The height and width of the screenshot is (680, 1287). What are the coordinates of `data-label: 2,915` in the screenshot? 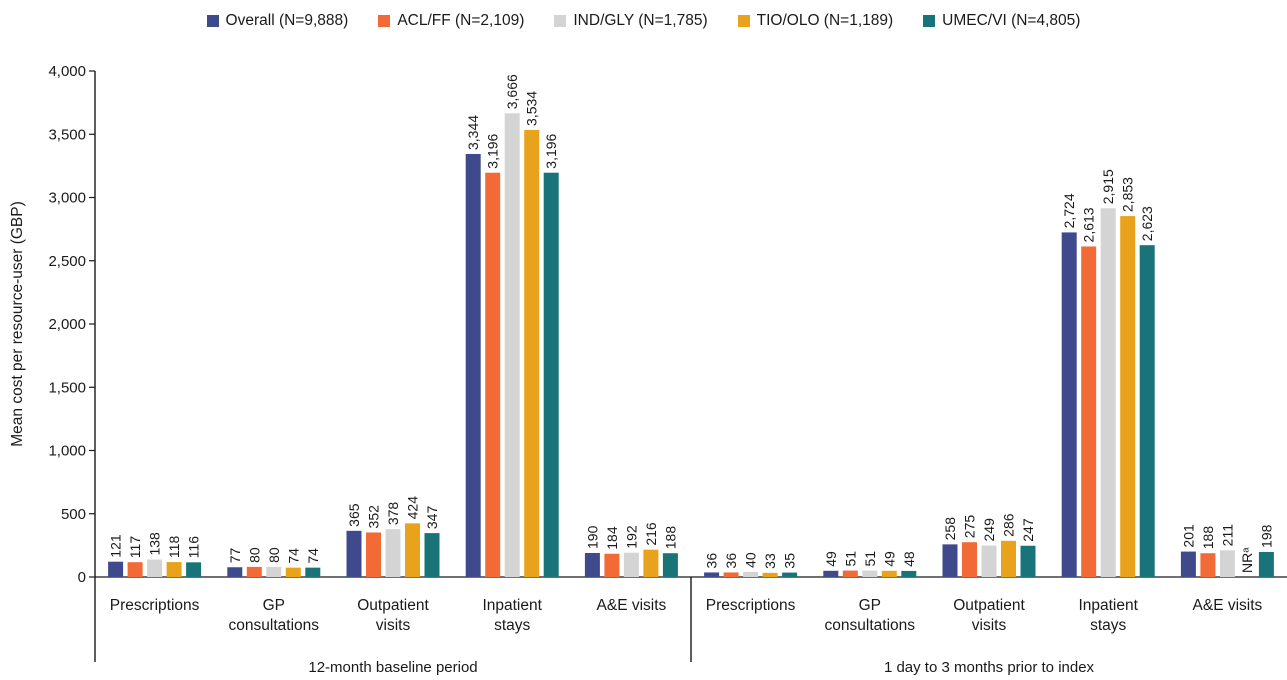 It's located at (1108, 186).